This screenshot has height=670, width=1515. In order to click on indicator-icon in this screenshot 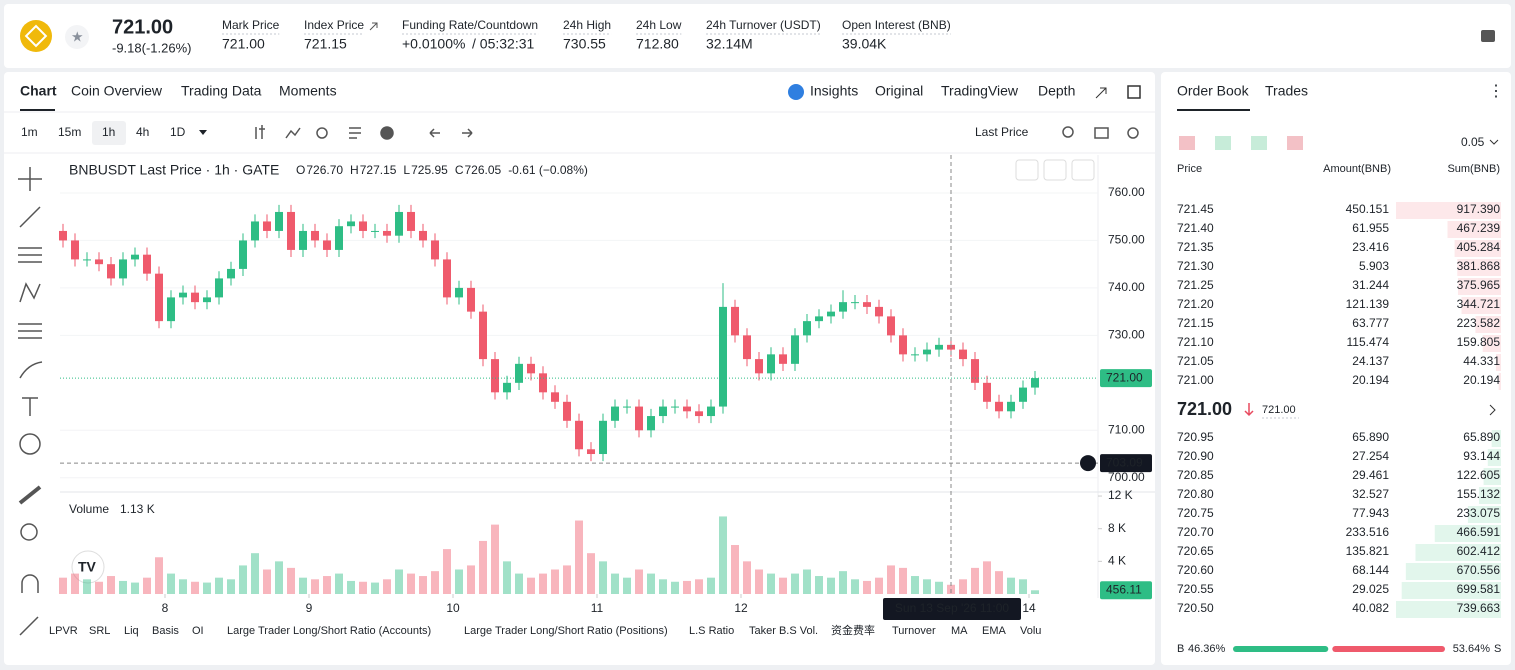, I will do `click(293, 133)`.